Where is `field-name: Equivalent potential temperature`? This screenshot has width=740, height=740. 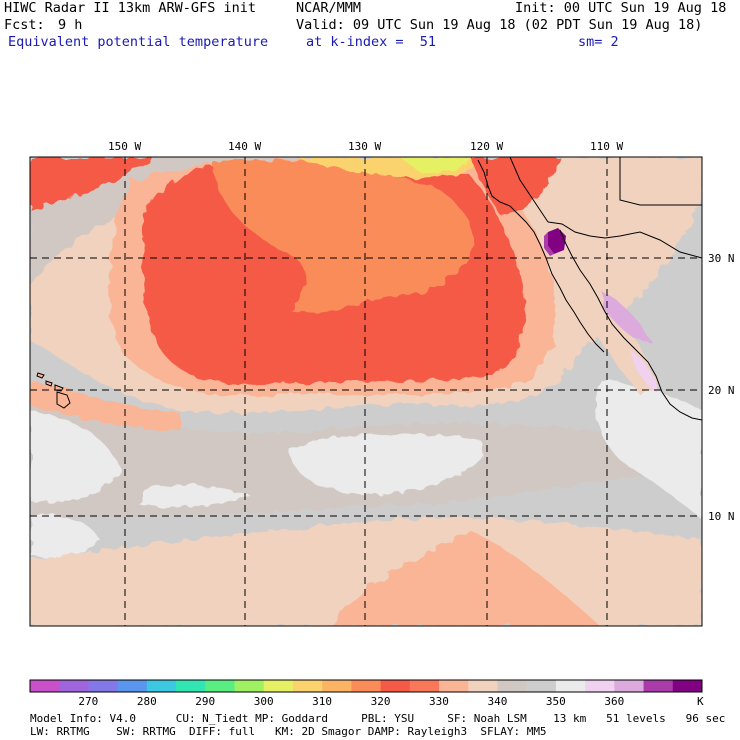
field-name: Equivalent potential temperature is located at coordinates (138, 42).